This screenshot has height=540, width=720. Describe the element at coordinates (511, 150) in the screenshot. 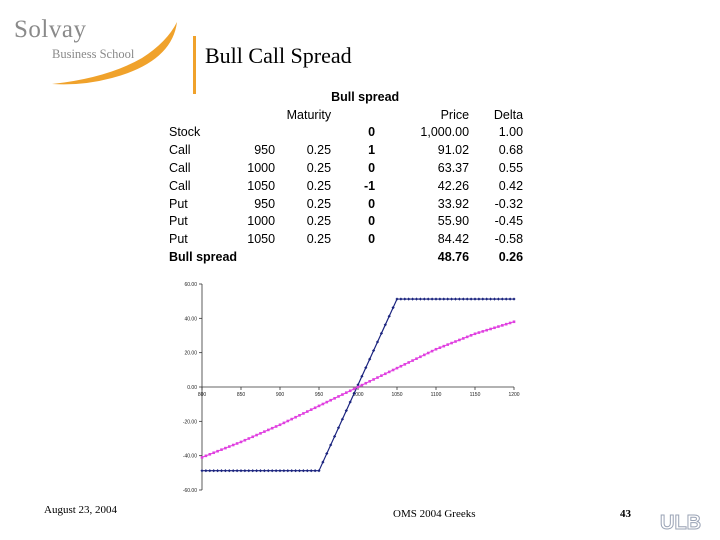

I see `table-cell: 0.68` at that location.